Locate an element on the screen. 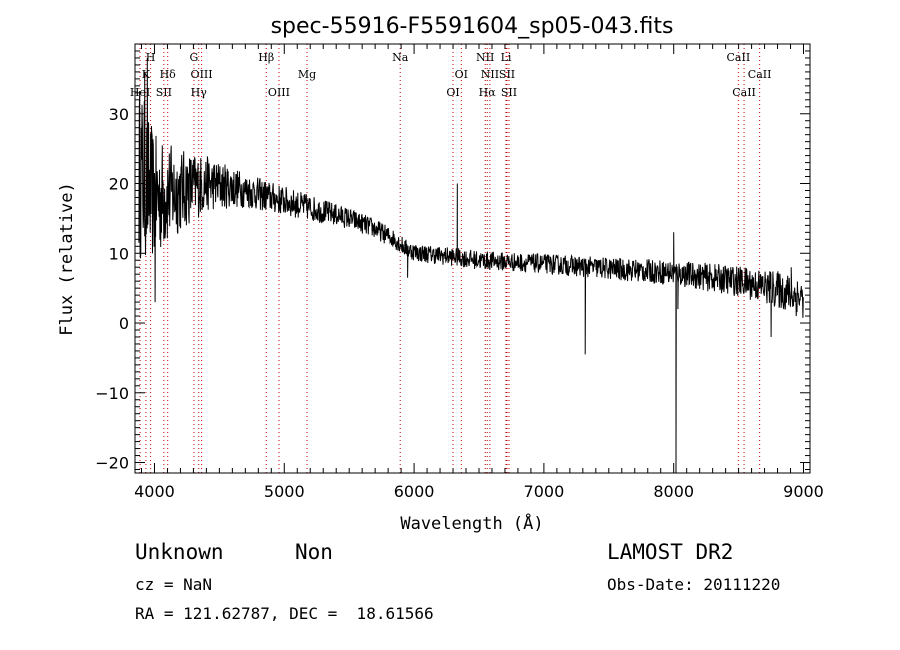  redshift-label: cz = NaN is located at coordinates (174, 584).